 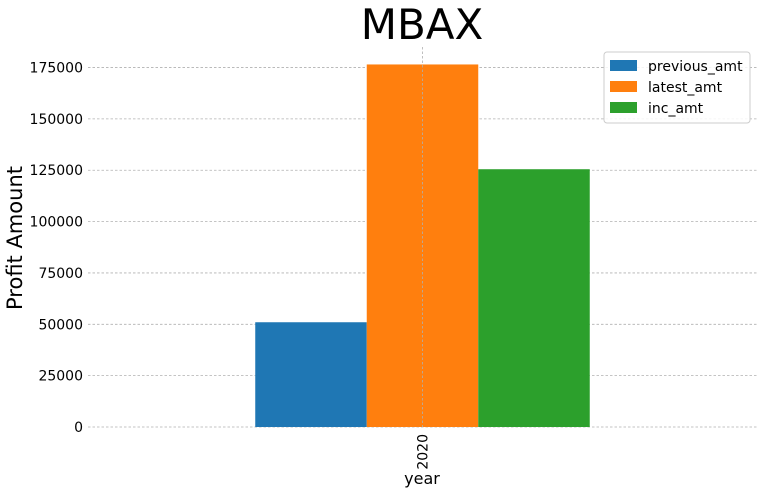 I want to click on legend: previous_amt latest_amt inc_amt, so click(x=677, y=87).